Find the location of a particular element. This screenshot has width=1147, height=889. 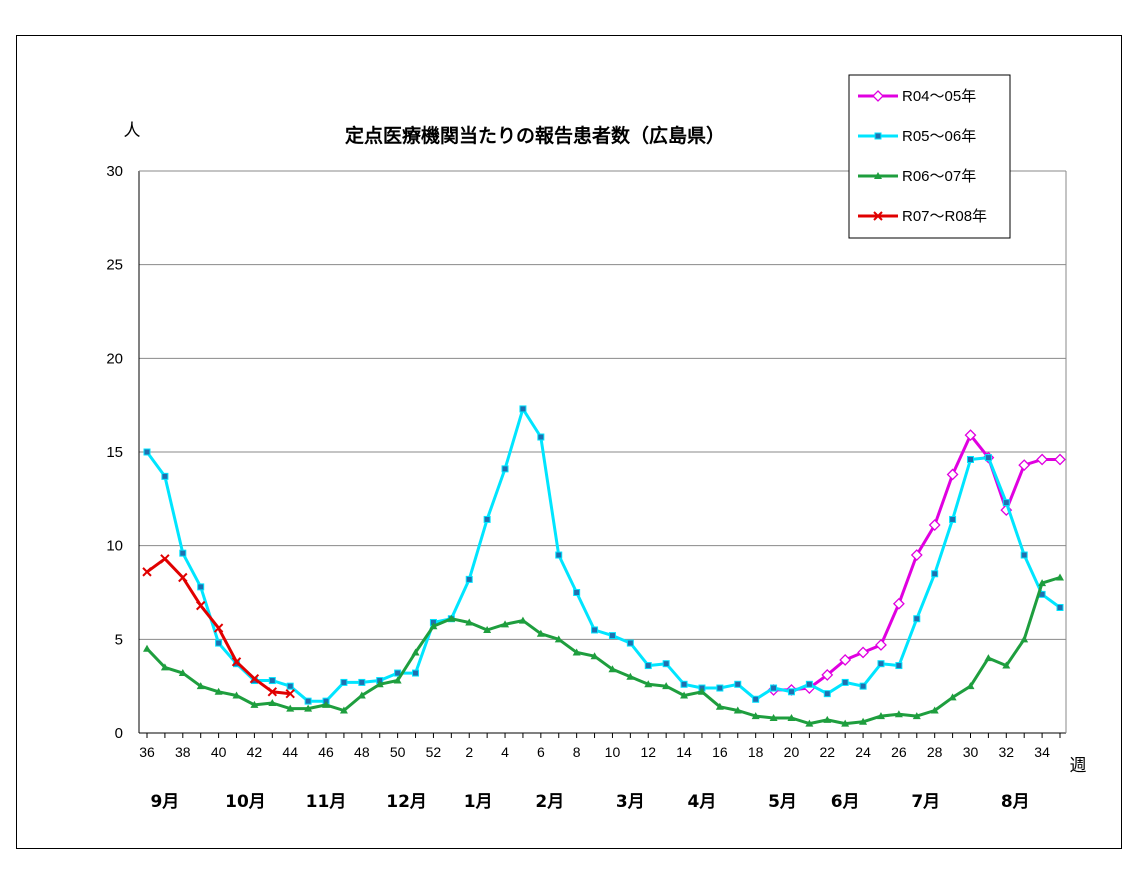

x-tick-label: 20 is located at coordinates (792, 752).